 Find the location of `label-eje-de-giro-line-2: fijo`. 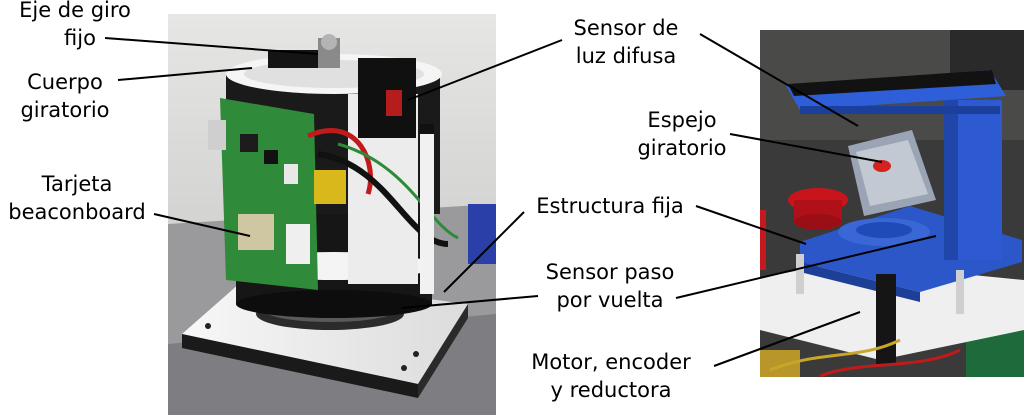

label-eje-de-giro-line-2: fijo is located at coordinates (80, 38).